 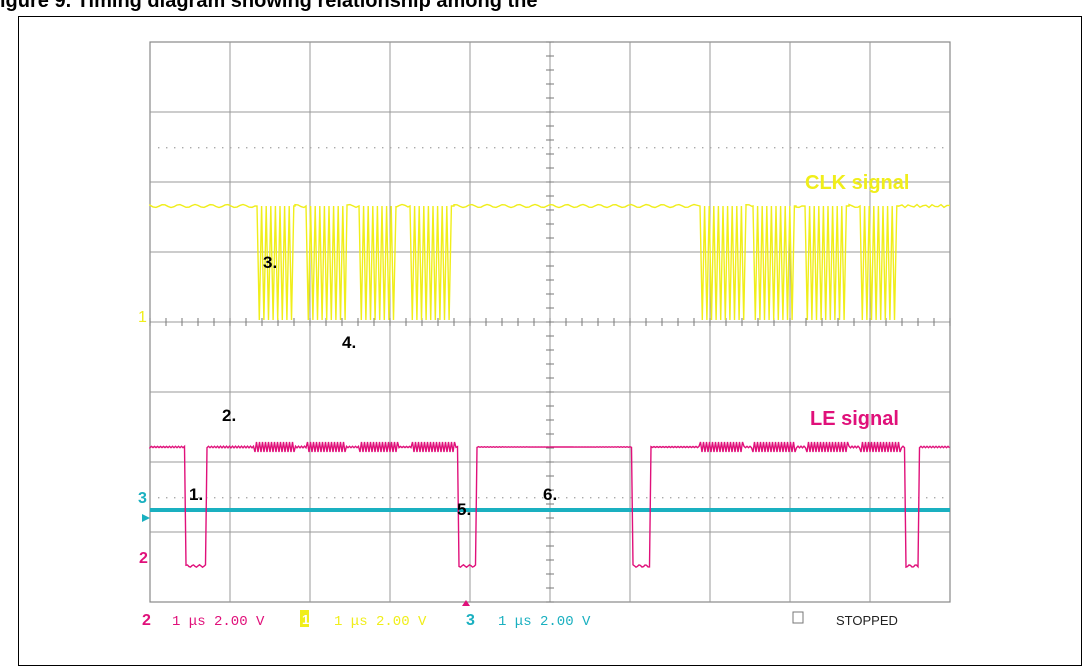 I want to click on status-stopped: STOPPED, so click(x=867, y=620).